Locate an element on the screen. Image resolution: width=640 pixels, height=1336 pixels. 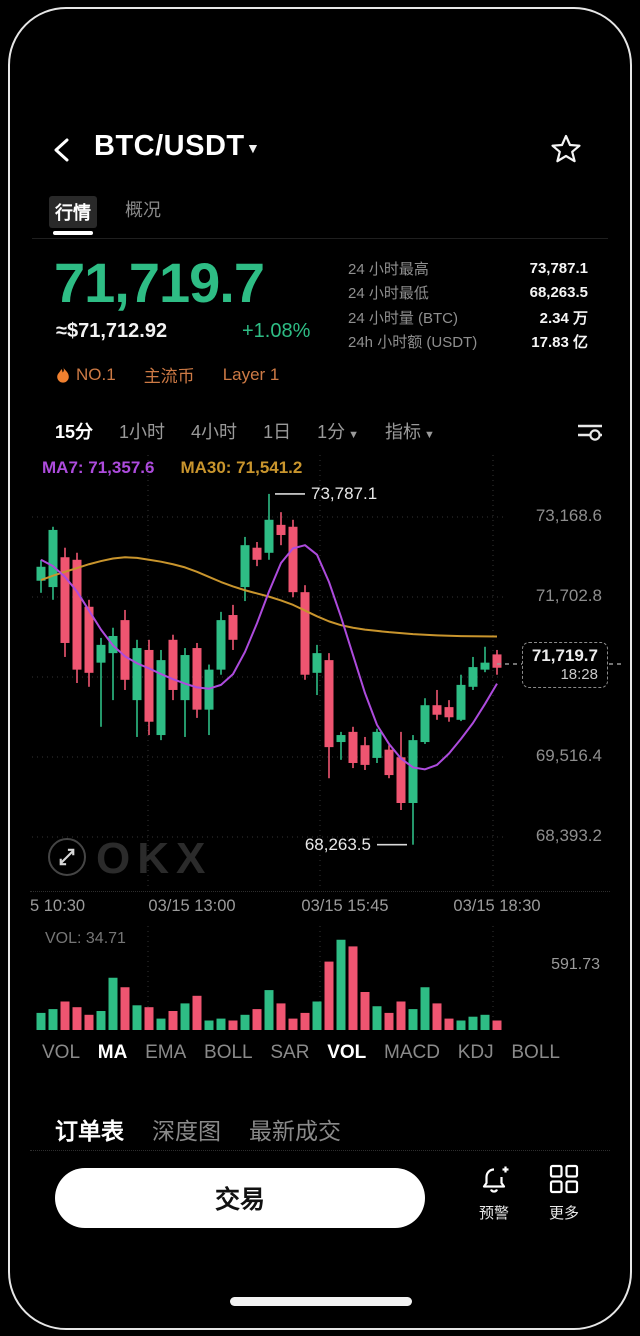
last-price-tag: 71,719.7 18:28 is located at coordinates (564, 665).